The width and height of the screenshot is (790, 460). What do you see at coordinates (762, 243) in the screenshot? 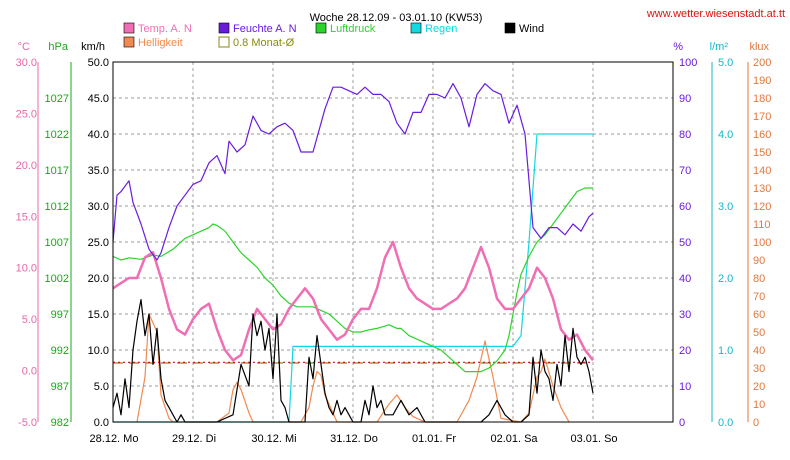
I see `tick-lux: 100` at bounding box center [762, 243].